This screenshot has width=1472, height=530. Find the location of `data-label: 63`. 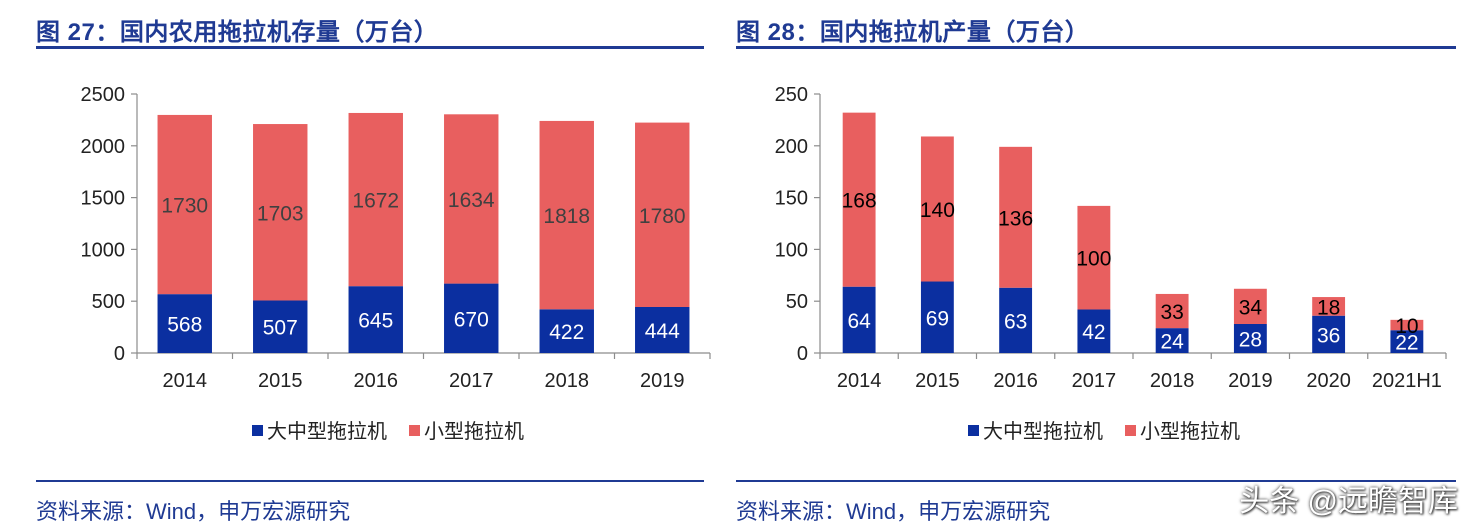

data-label: 63 is located at coordinates (1015, 321).